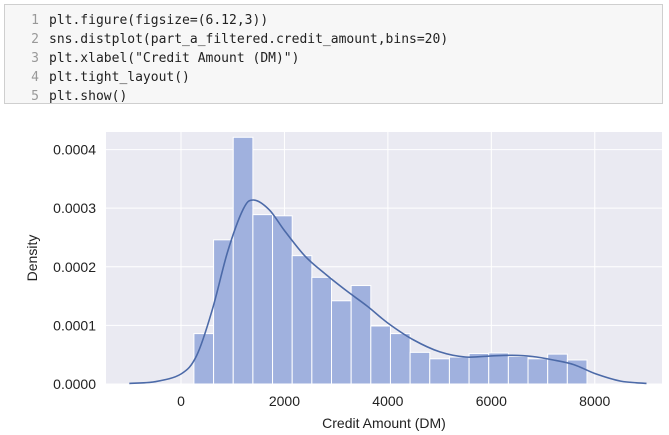 The image size is (669, 435). What do you see at coordinates (74, 384) in the screenshot?
I see `y-tick-label: 0.0000` at bounding box center [74, 384].